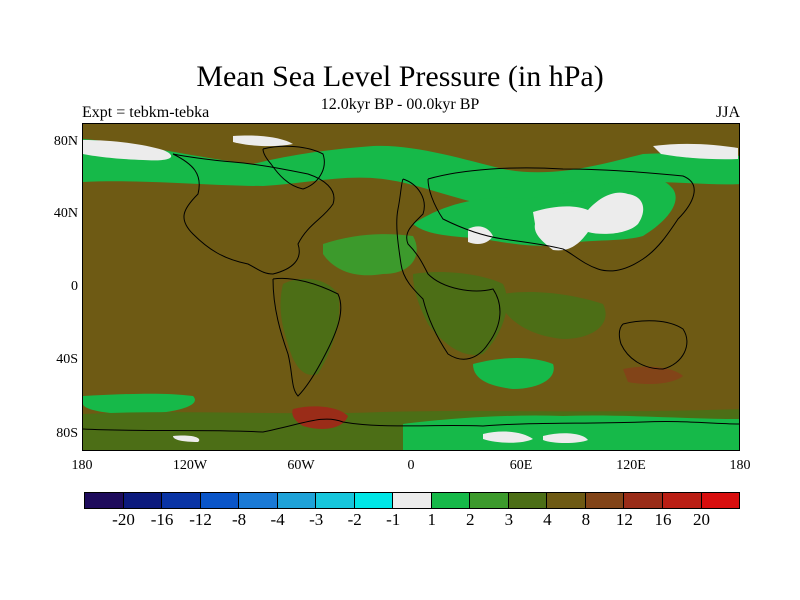 This screenshot has height=600, width=800. I want to click on colorbar, so click(412, 500).